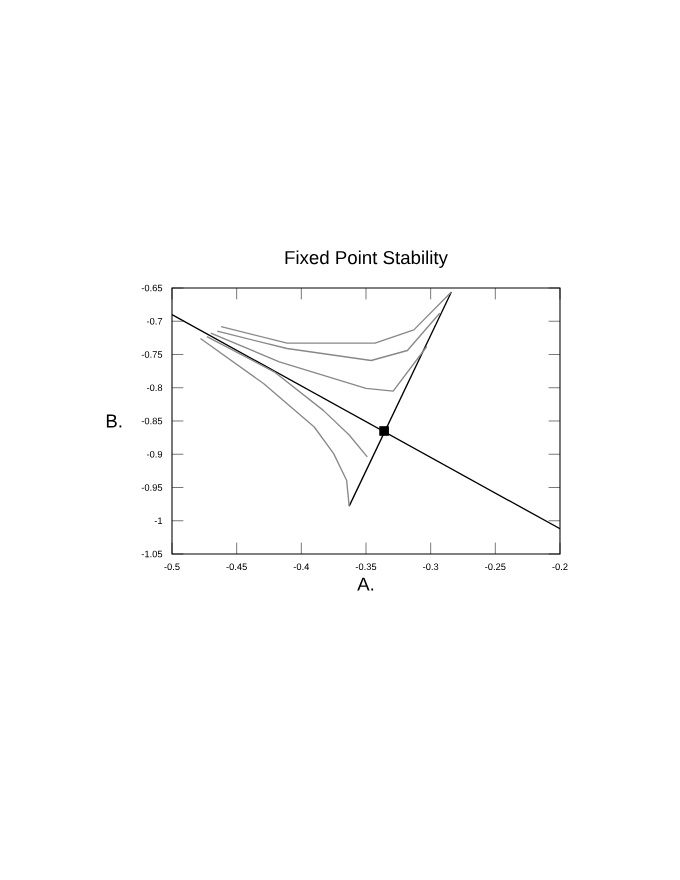  What do you see at coordinates (366, 259) in the screenshot?
I see `chart-title: Fixed Point Stability` at bounding box center [366, 259].